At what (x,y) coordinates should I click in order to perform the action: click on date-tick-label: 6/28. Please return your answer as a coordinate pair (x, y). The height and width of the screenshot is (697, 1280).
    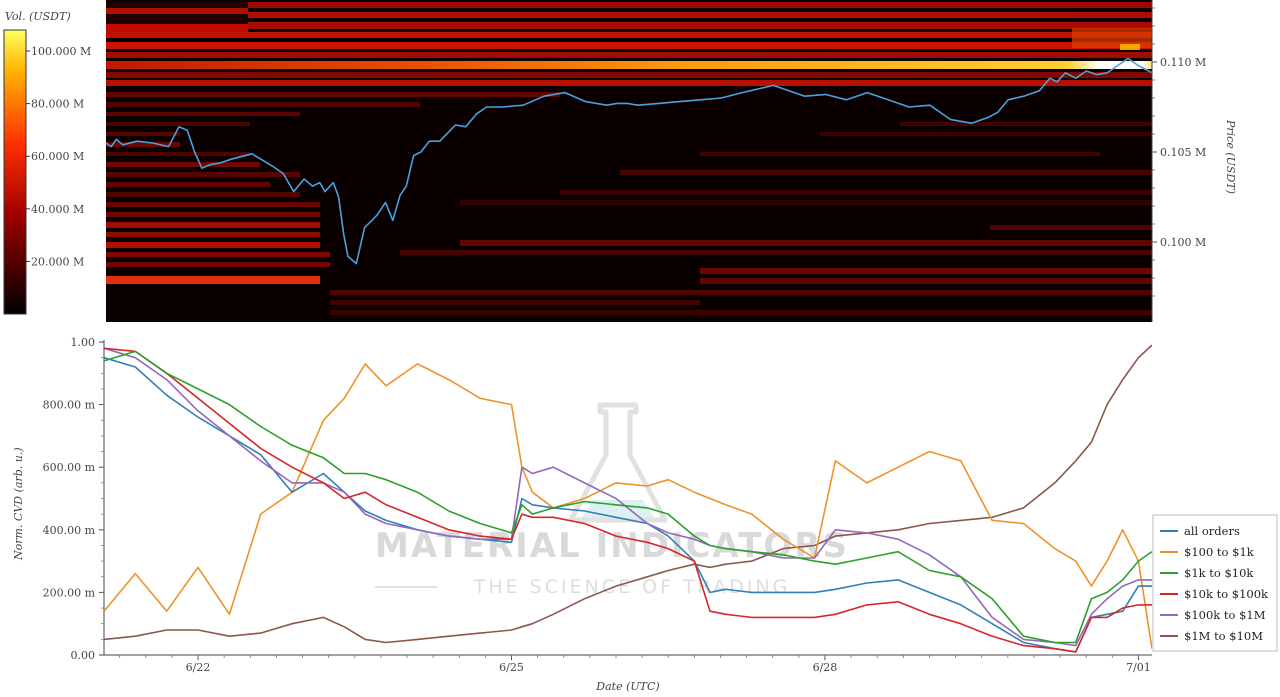
    Looking at the image, I should click on (825, 667).